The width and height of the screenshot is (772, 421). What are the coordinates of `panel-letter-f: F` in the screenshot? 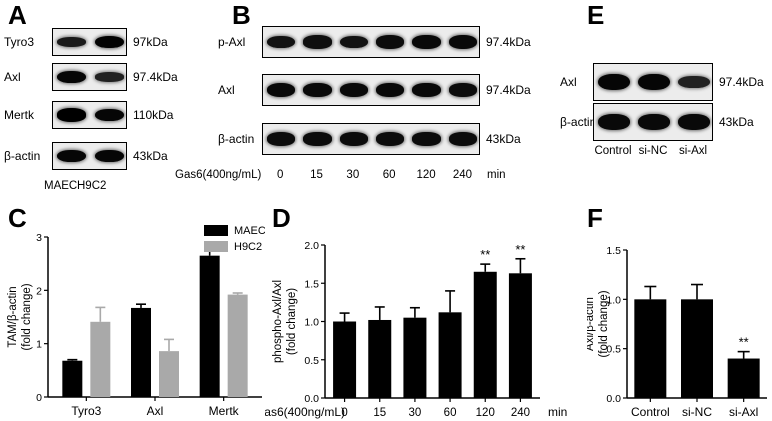 It's located at (595, 218).